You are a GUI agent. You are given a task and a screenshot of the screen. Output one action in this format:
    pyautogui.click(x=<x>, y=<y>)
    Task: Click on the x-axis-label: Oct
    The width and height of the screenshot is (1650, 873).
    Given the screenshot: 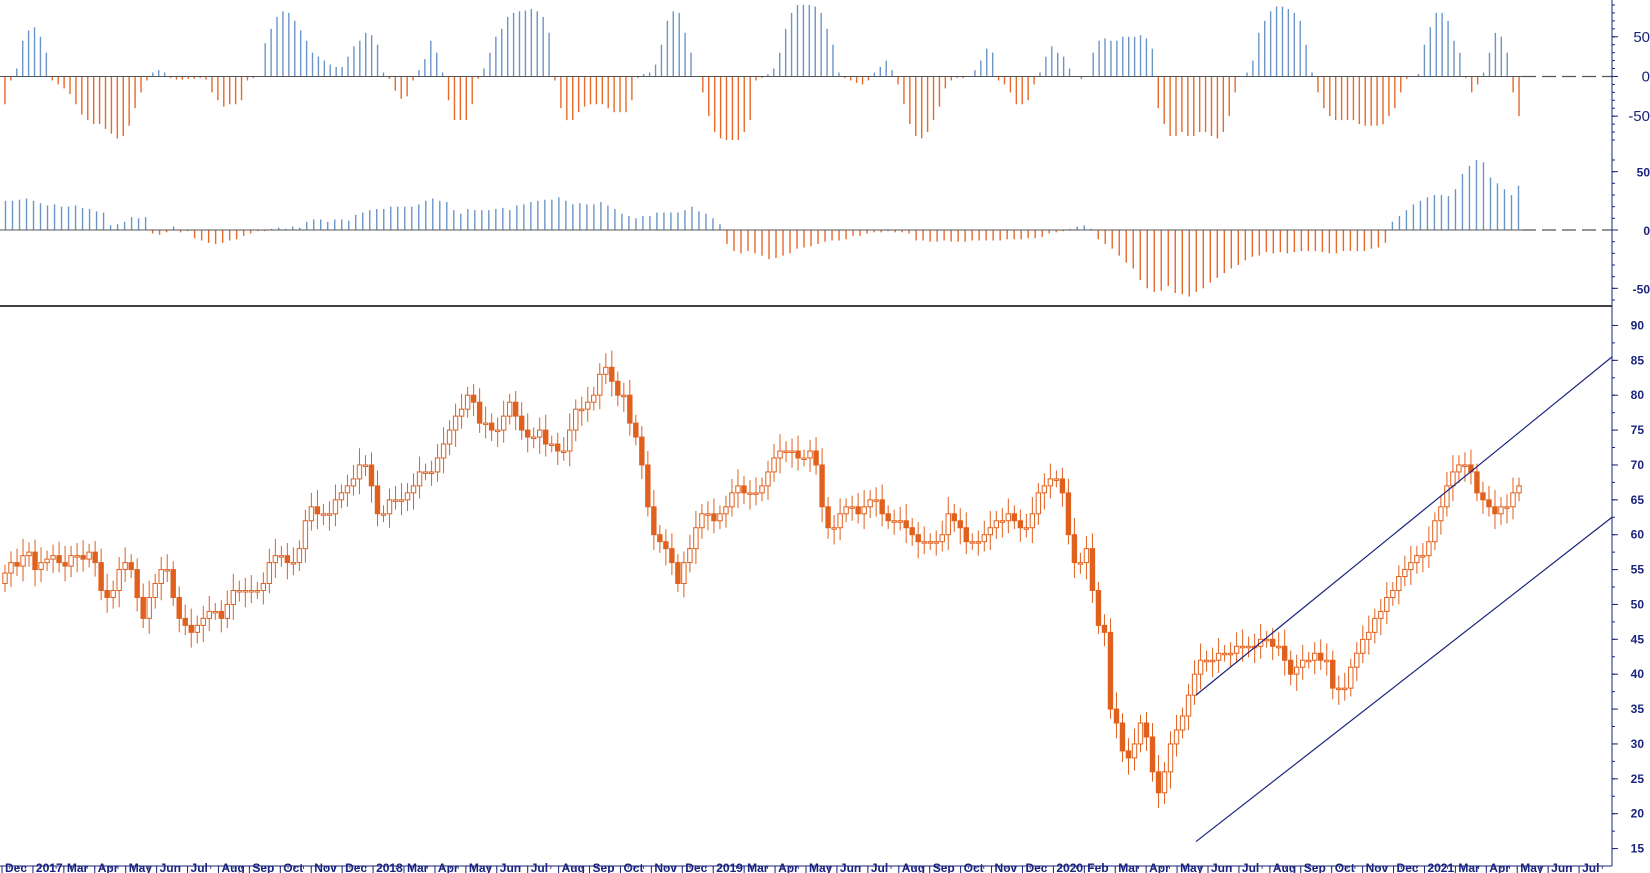 What is the action you would take?
    pyautogui.click(x=293, y=867)
    